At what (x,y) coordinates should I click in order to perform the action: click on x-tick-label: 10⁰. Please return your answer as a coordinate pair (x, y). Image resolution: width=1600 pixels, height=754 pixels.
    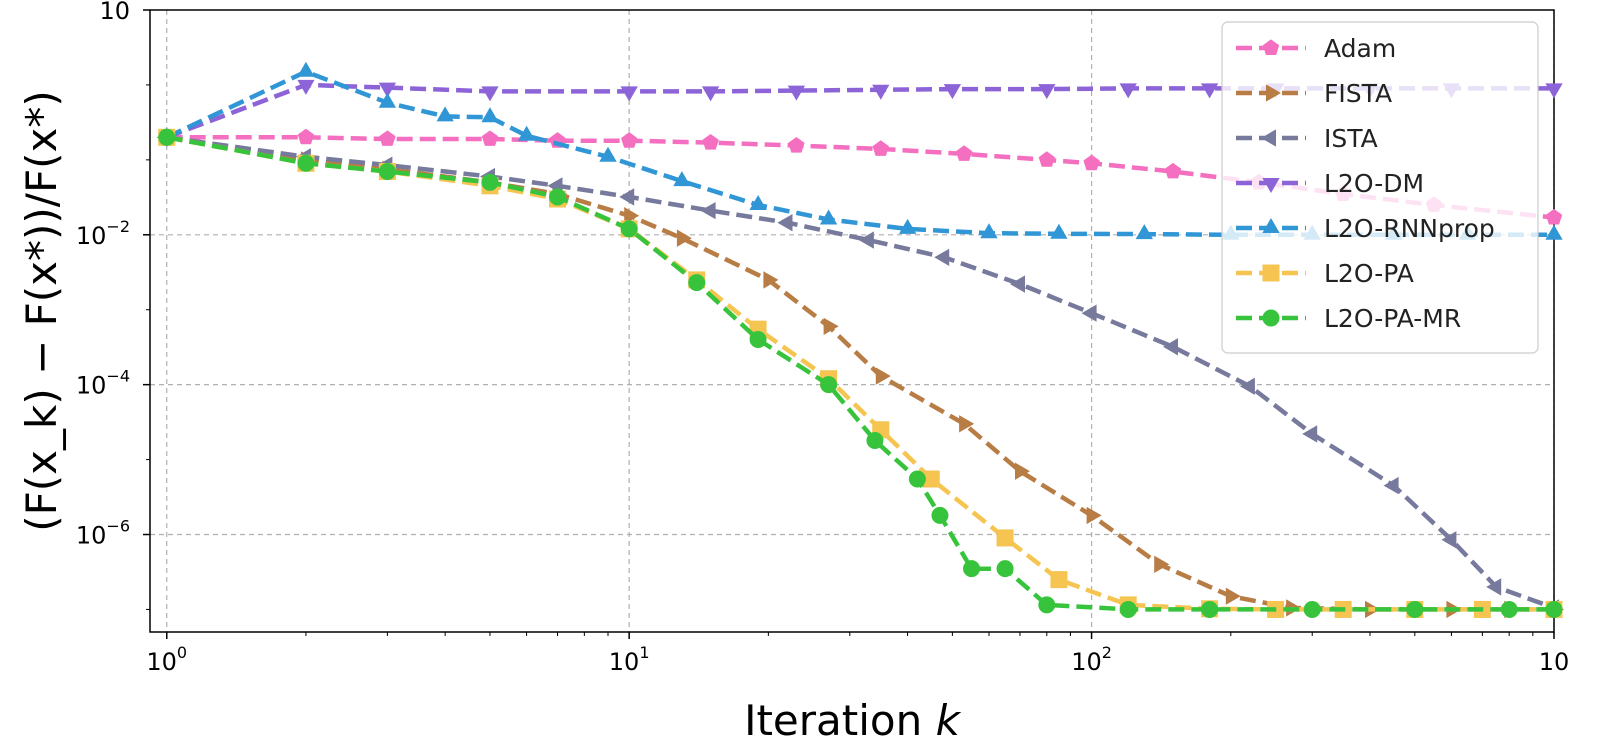
    Looking at the image, I should click on (166, 659).